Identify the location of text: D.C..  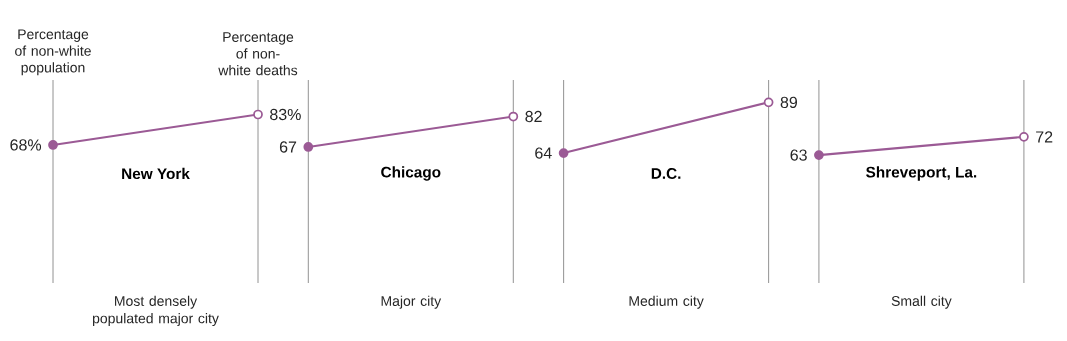
(666, 173).